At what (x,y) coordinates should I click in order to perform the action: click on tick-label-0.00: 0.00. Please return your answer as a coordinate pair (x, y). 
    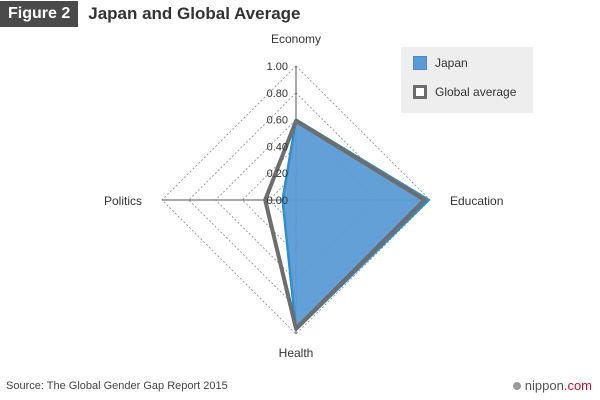
    Looking at the image, I should click on (277, 201).